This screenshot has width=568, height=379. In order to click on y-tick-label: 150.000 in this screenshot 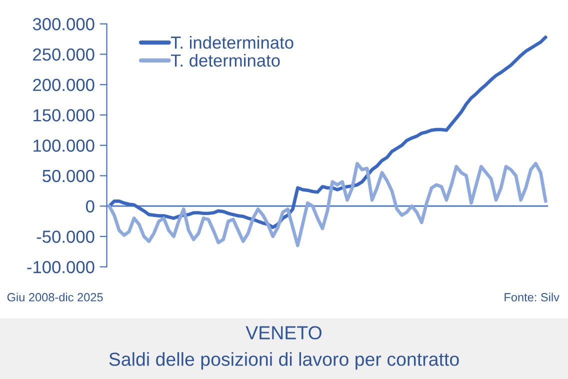, I will do `click(64, 115)`.